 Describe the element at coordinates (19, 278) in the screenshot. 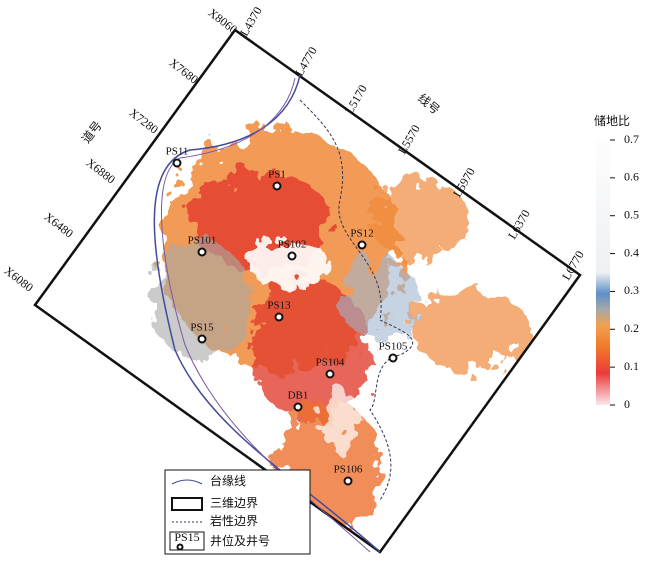

I see `trace-label: X6080` at that location.